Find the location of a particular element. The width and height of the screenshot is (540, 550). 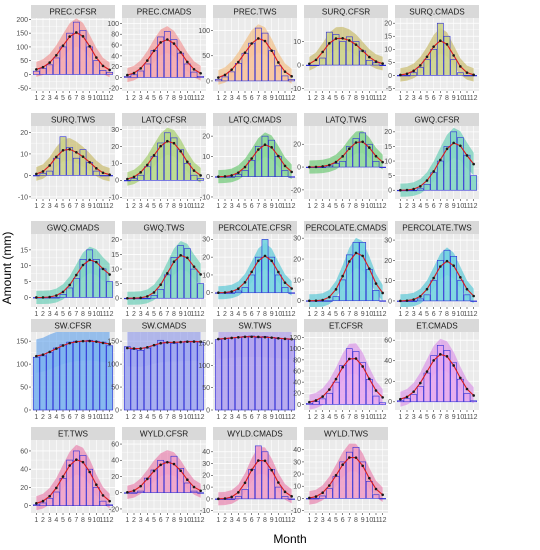

y-tick-label: 50 is located at coordinates (115, 387).